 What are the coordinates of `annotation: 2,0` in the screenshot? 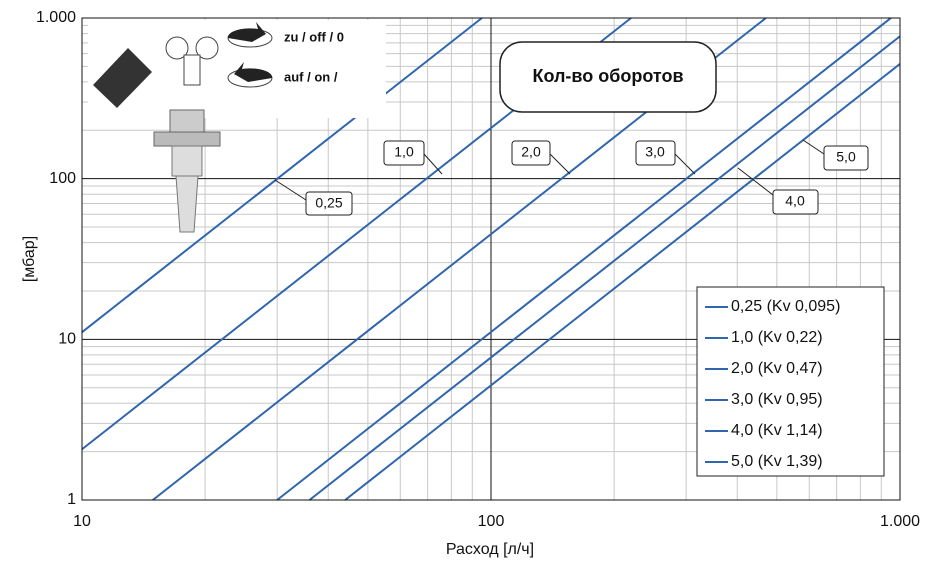 It's located at (531, 152).